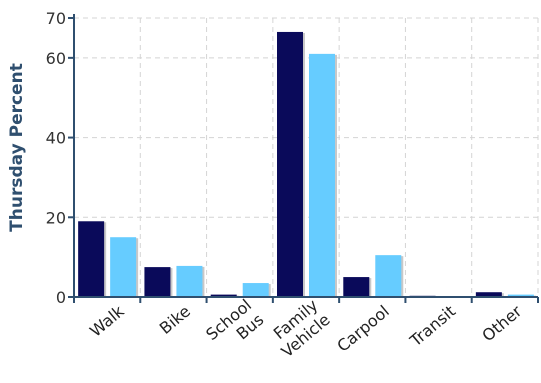  I want to click on x-tick-label: Walk, so click(107, 321).